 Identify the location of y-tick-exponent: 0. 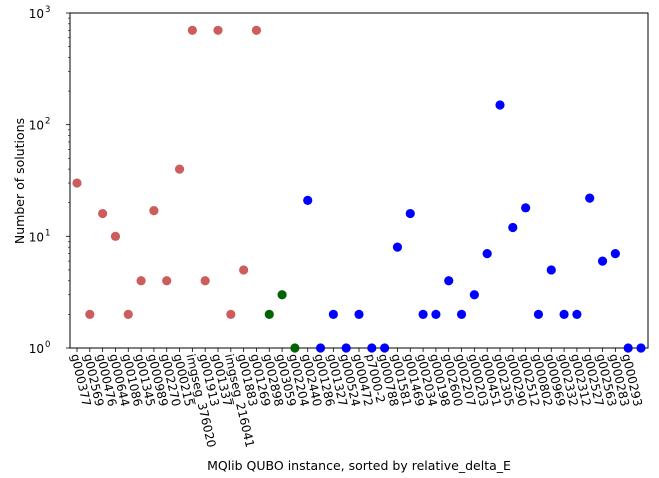
(47, 345).